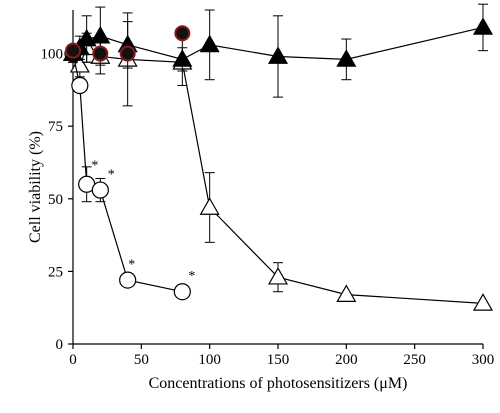 This screenshot has width=500, height=413. Describe the element at coordinates (55, 272) in the screenshot. I see `y-tick-label: 25` at that location.